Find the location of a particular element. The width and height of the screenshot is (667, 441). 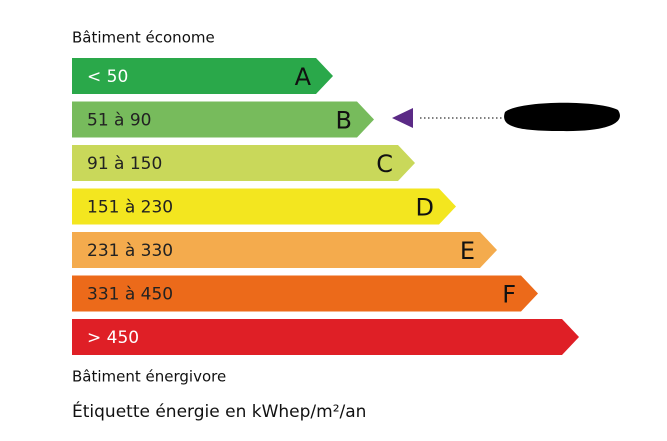

band-range: > 450 is located at coordinates (113, 338).